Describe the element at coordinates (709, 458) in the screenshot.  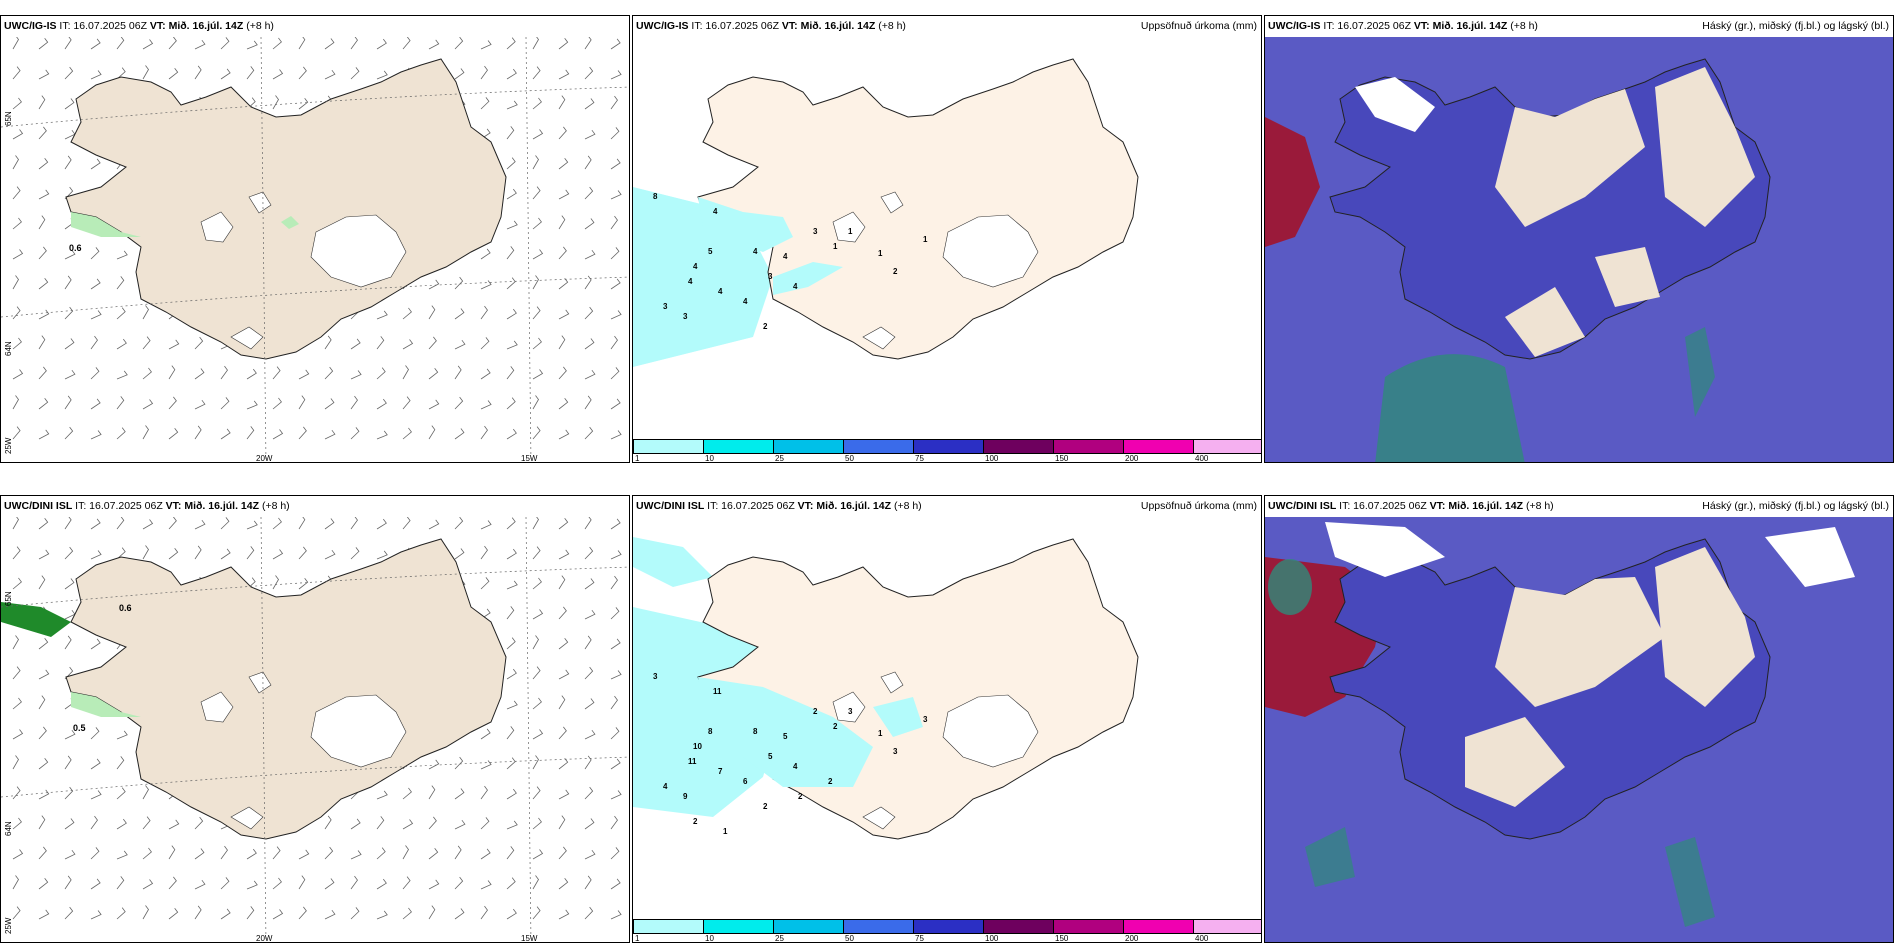
I see `colorbar-tick-label: 10` at that location.